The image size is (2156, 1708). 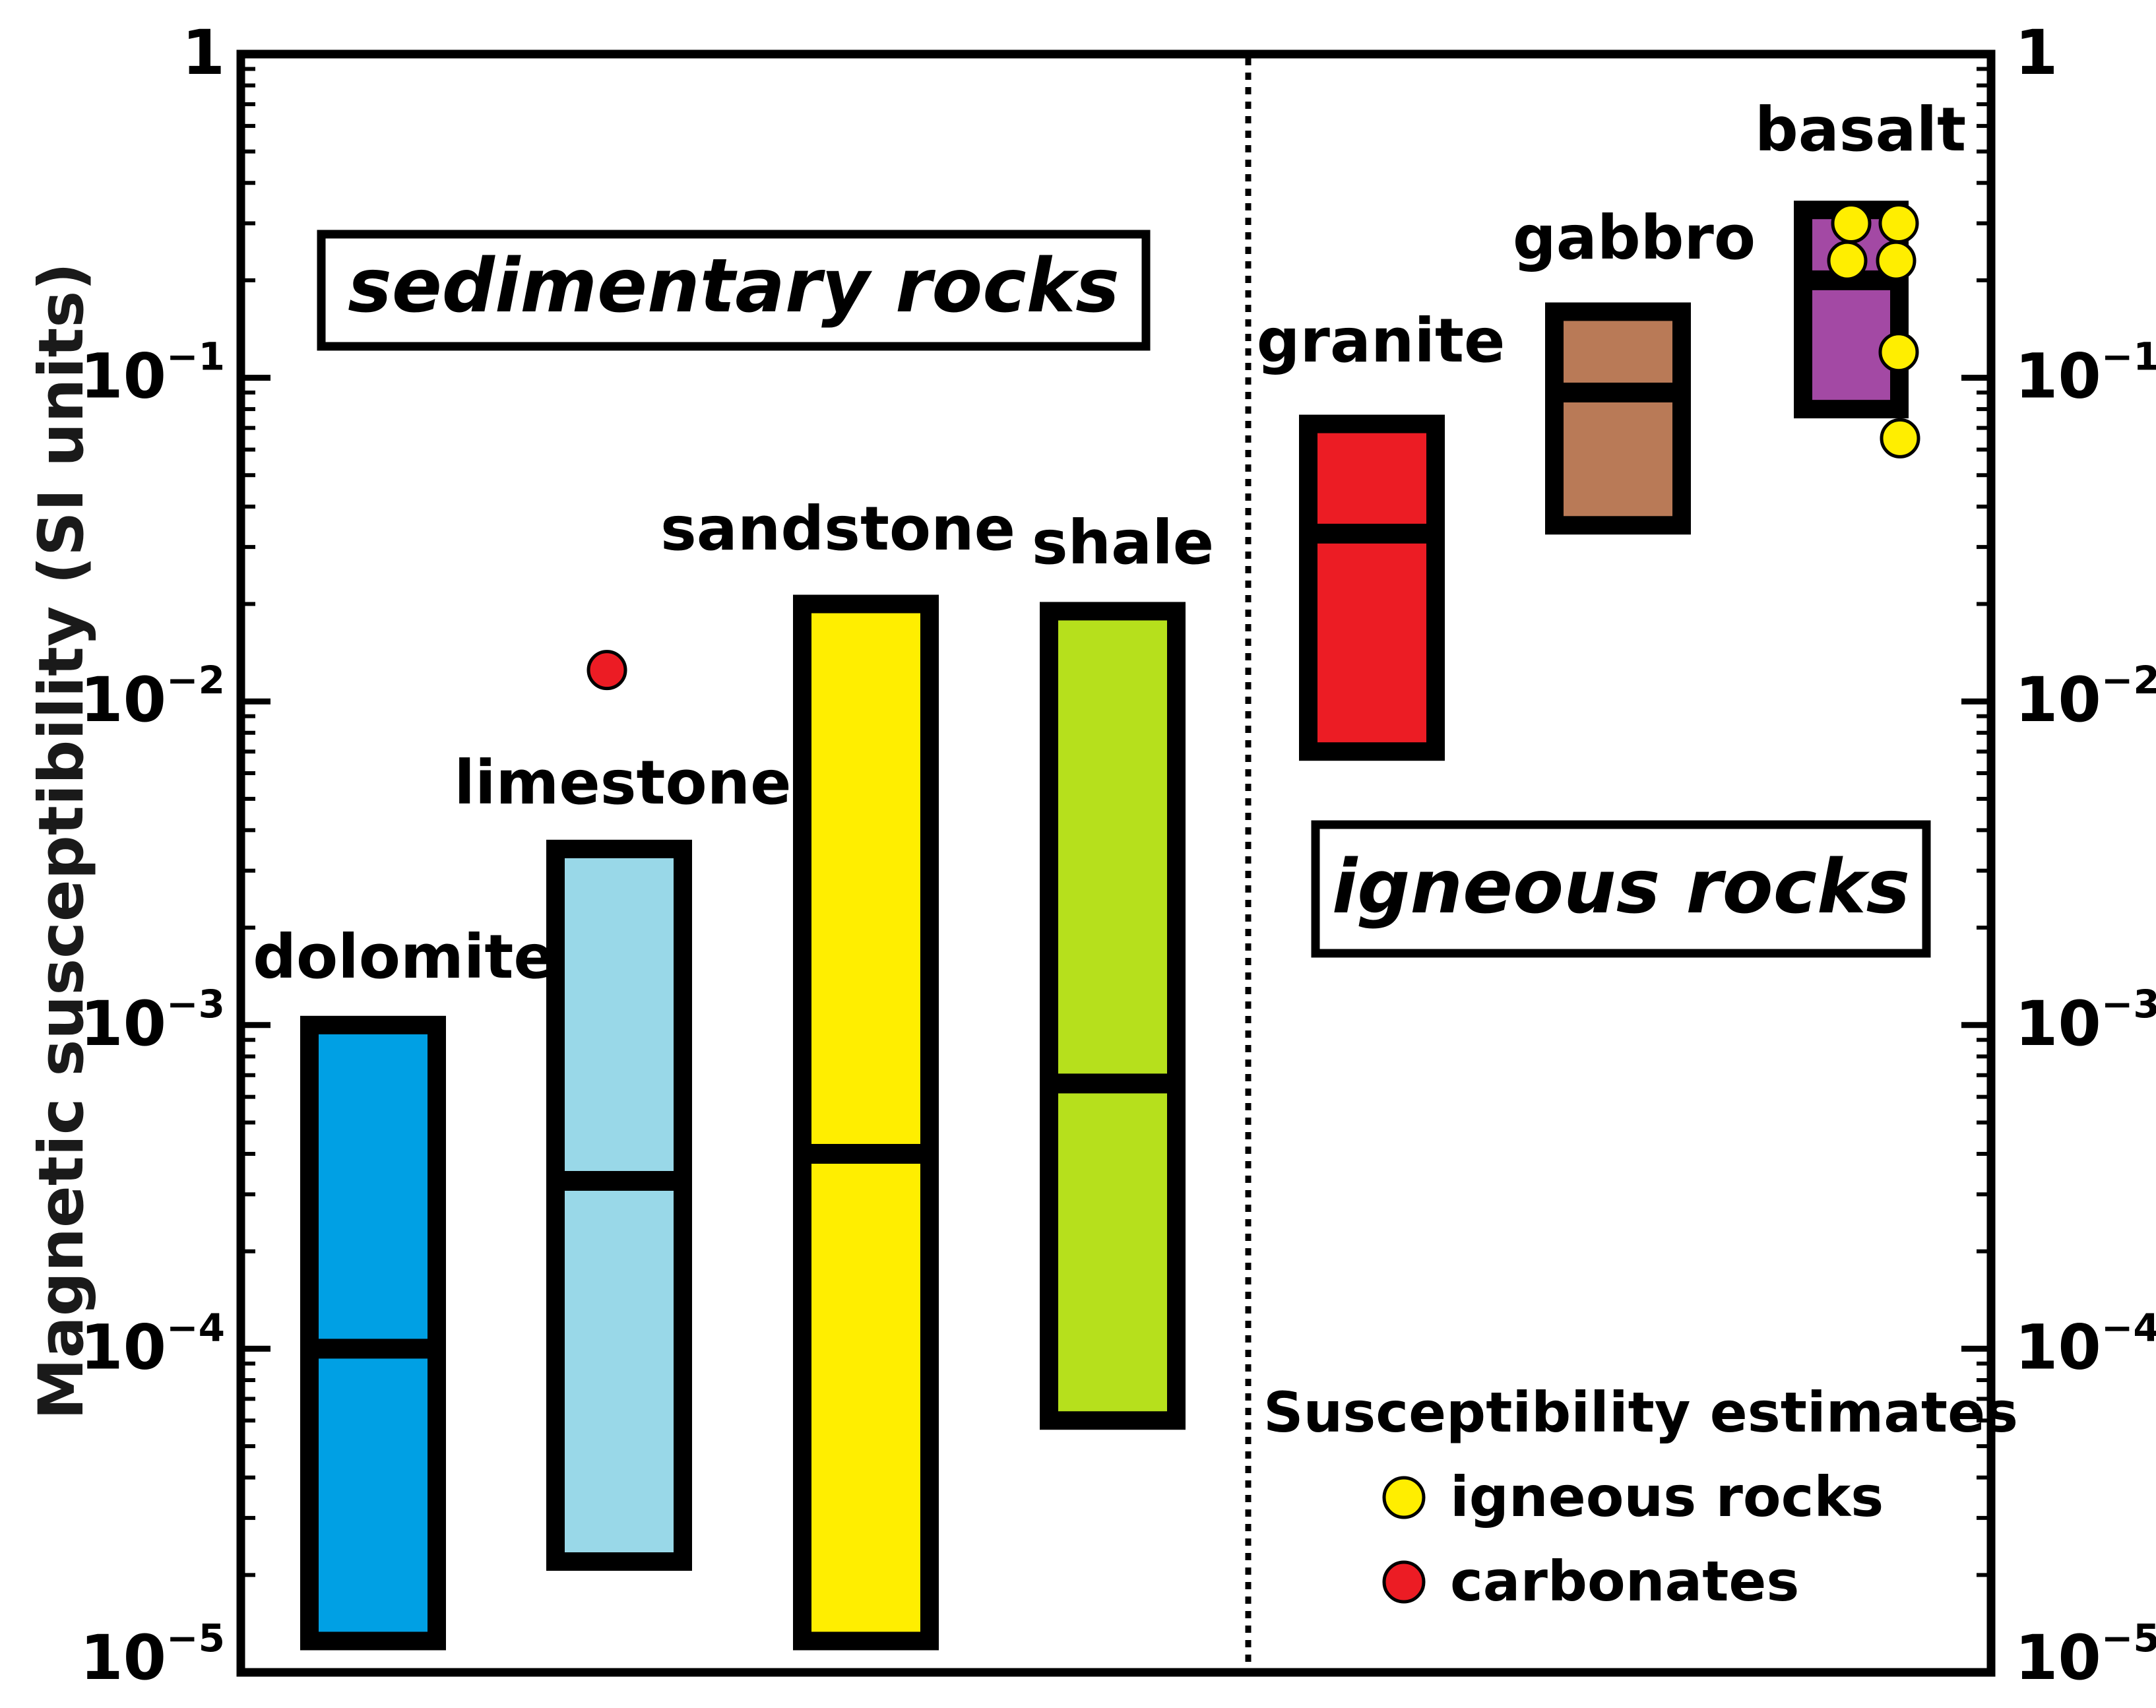 I want to click on y-tick-label-left: 10⁻⁴, so click(x=152, y=1344).